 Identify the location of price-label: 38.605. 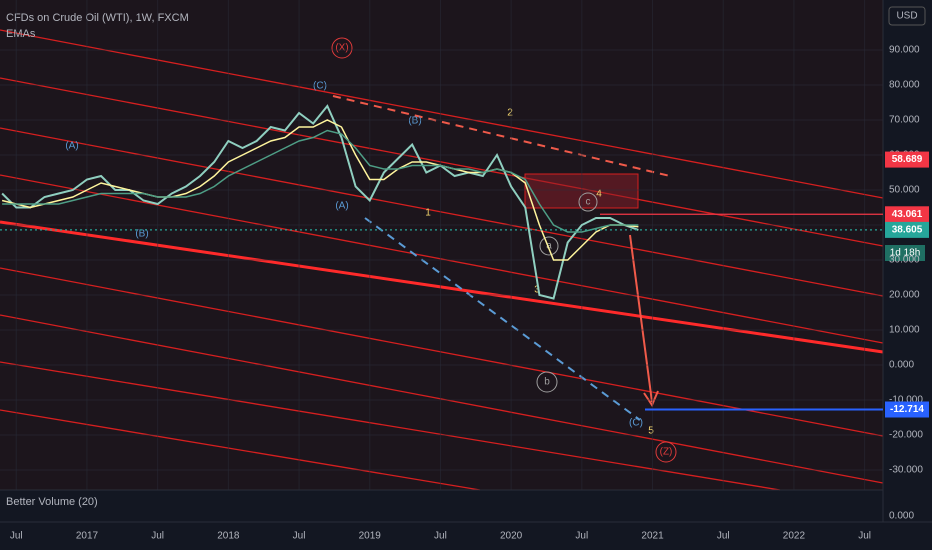
(907, 230).